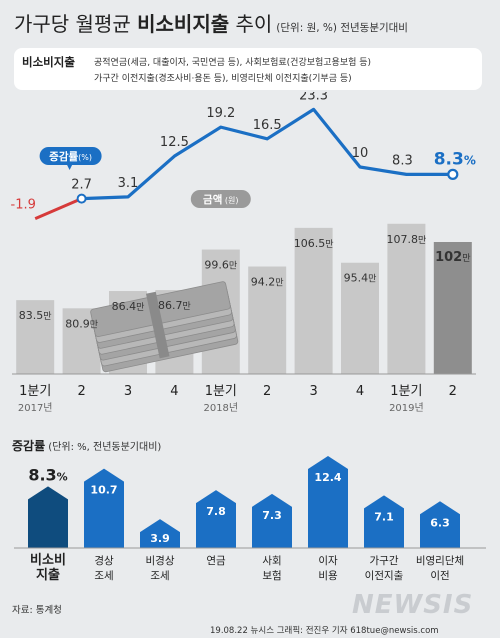  I want to click on amount-series-label: 금액 (원), so click(220, 200).